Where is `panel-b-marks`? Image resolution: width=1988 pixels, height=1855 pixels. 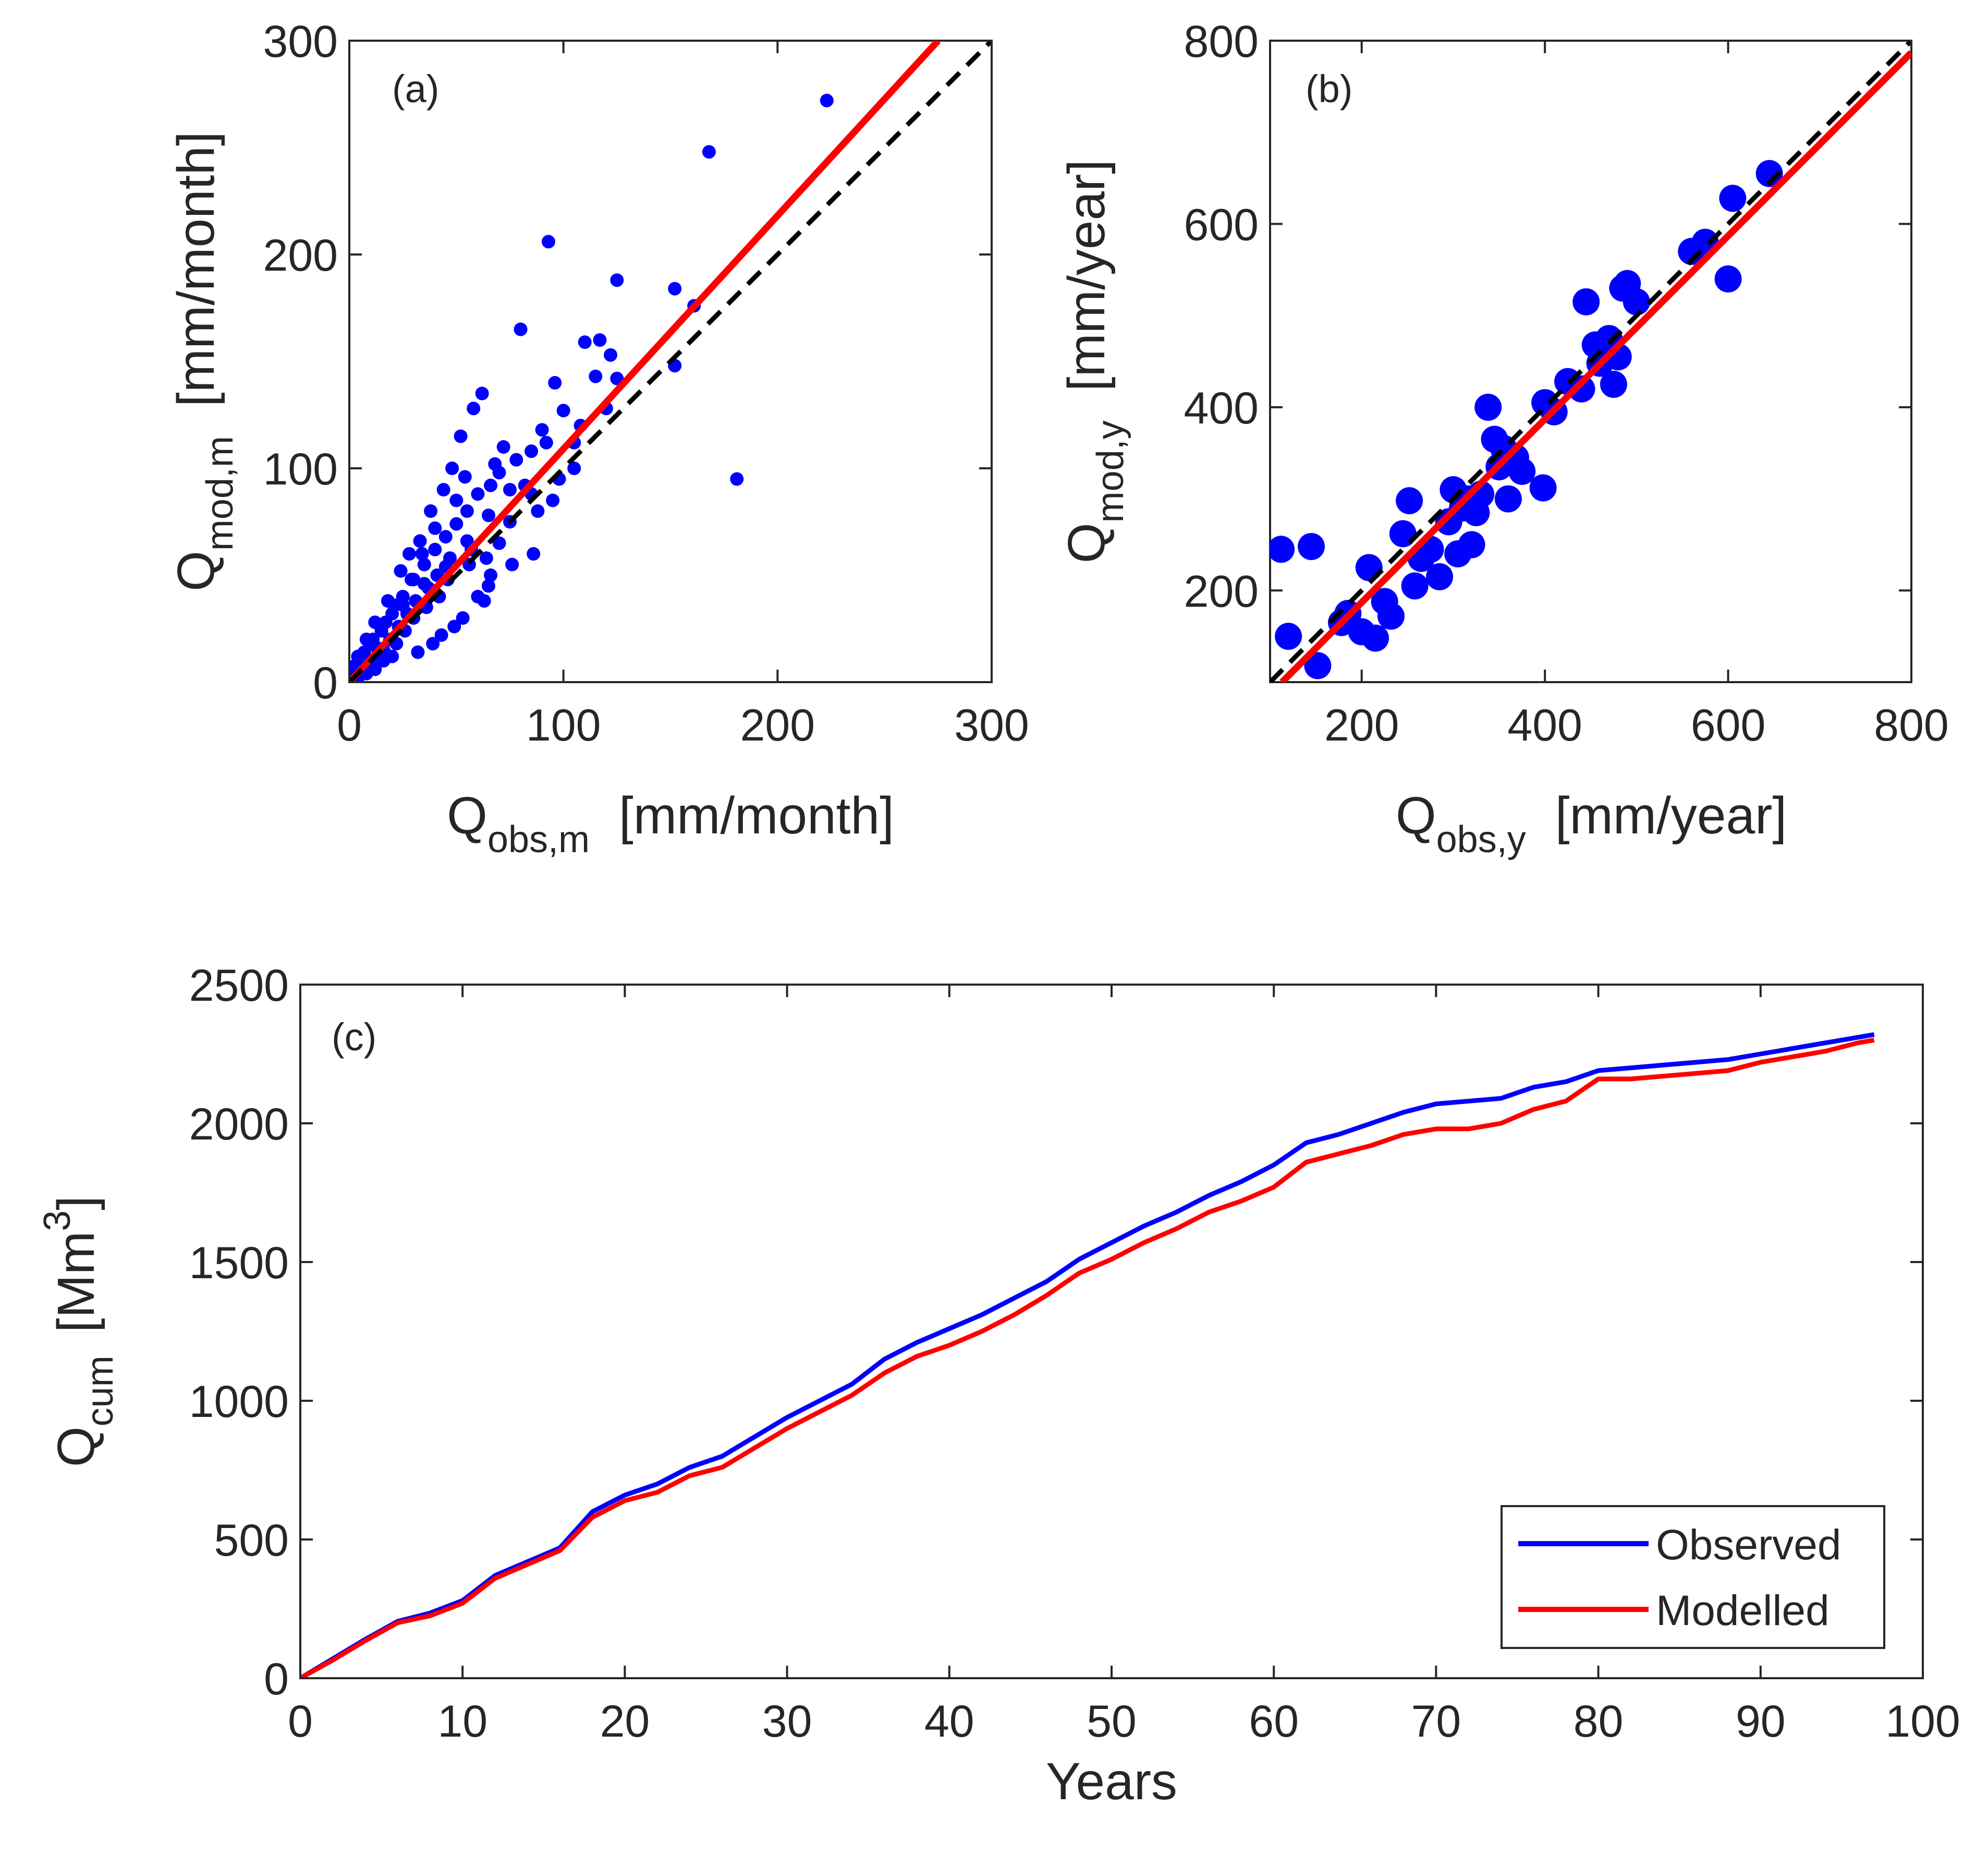
panel-b-marks is located at coordinates (1590, 361).